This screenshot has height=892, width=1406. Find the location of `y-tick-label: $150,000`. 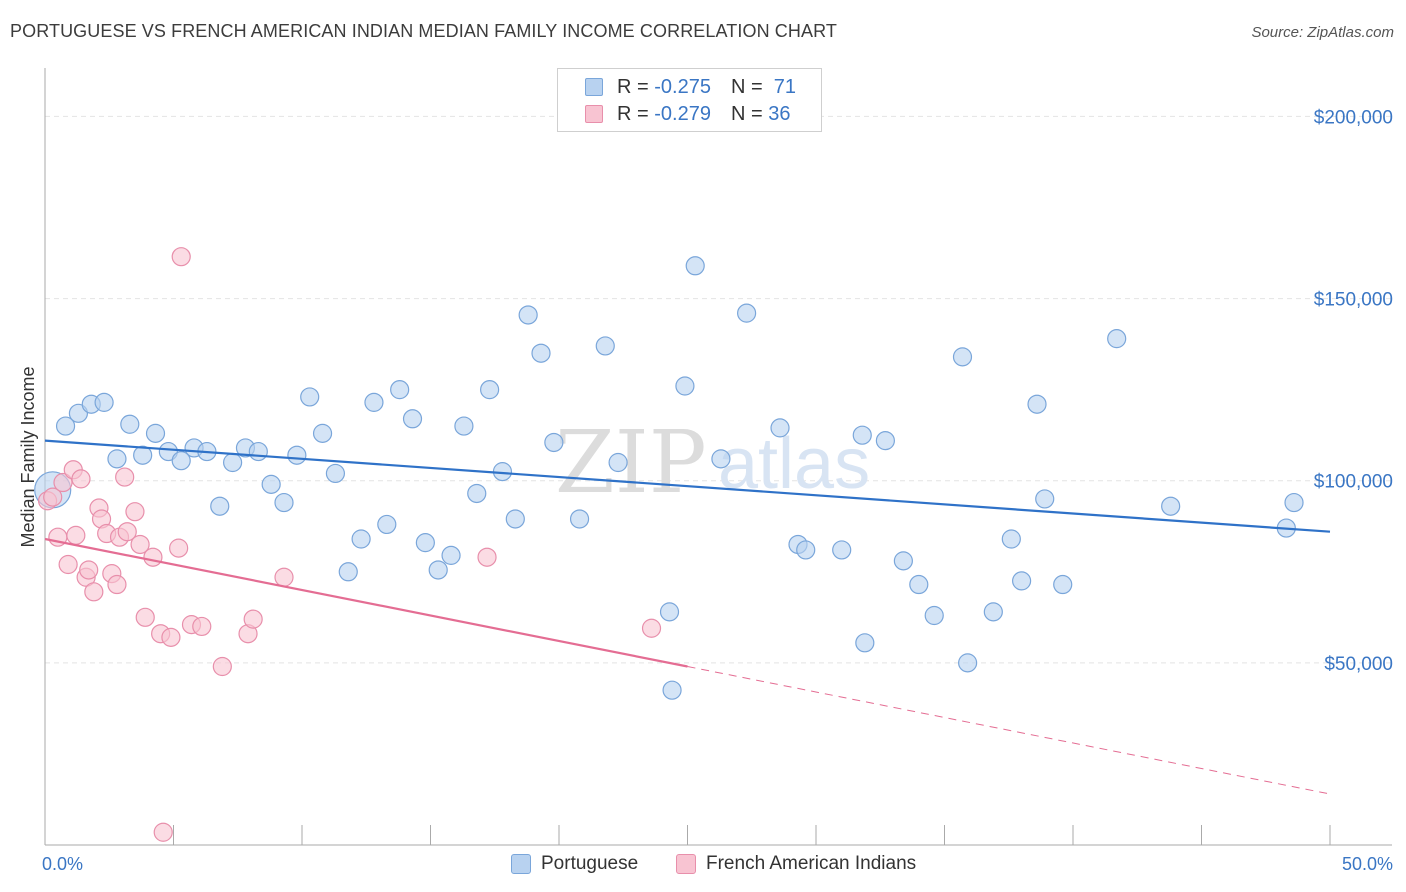

y-tick-label: $150,000 is located at coordinates (1353, 300).